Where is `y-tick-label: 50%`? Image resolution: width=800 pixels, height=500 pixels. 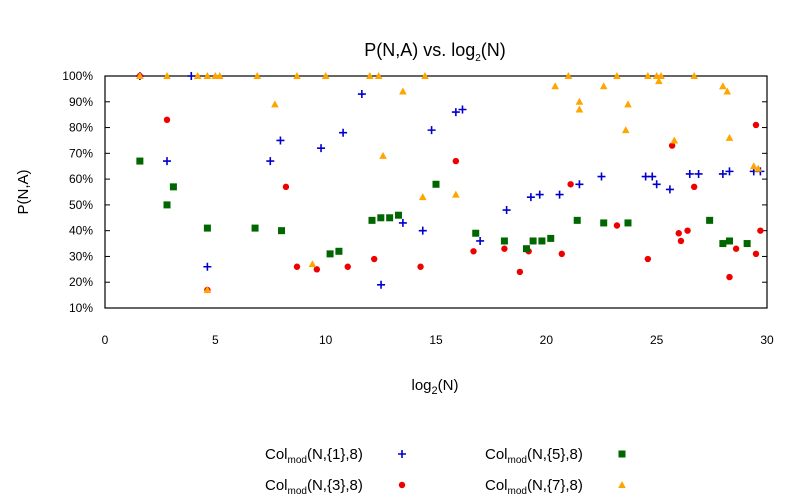
y-tick-label: 50% is located at coordinates (81, 205).